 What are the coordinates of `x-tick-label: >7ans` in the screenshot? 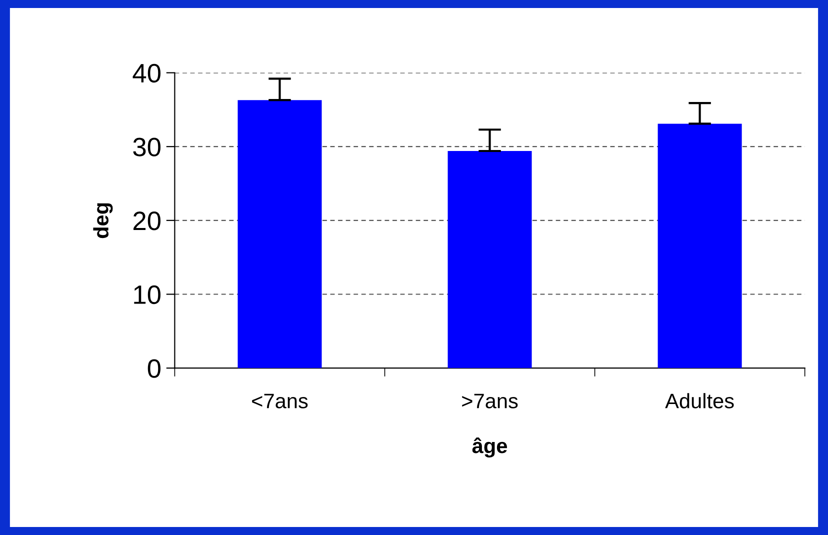 It's located at (490, 401).